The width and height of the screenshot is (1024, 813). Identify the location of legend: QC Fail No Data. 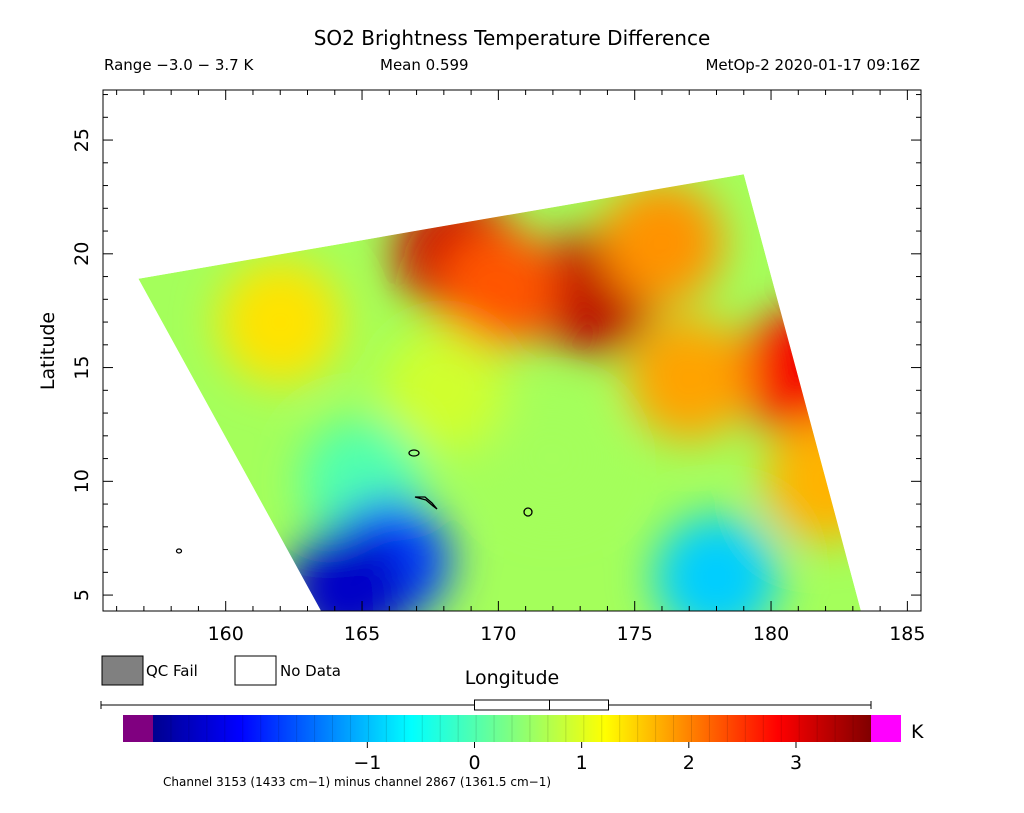
(221, 670).